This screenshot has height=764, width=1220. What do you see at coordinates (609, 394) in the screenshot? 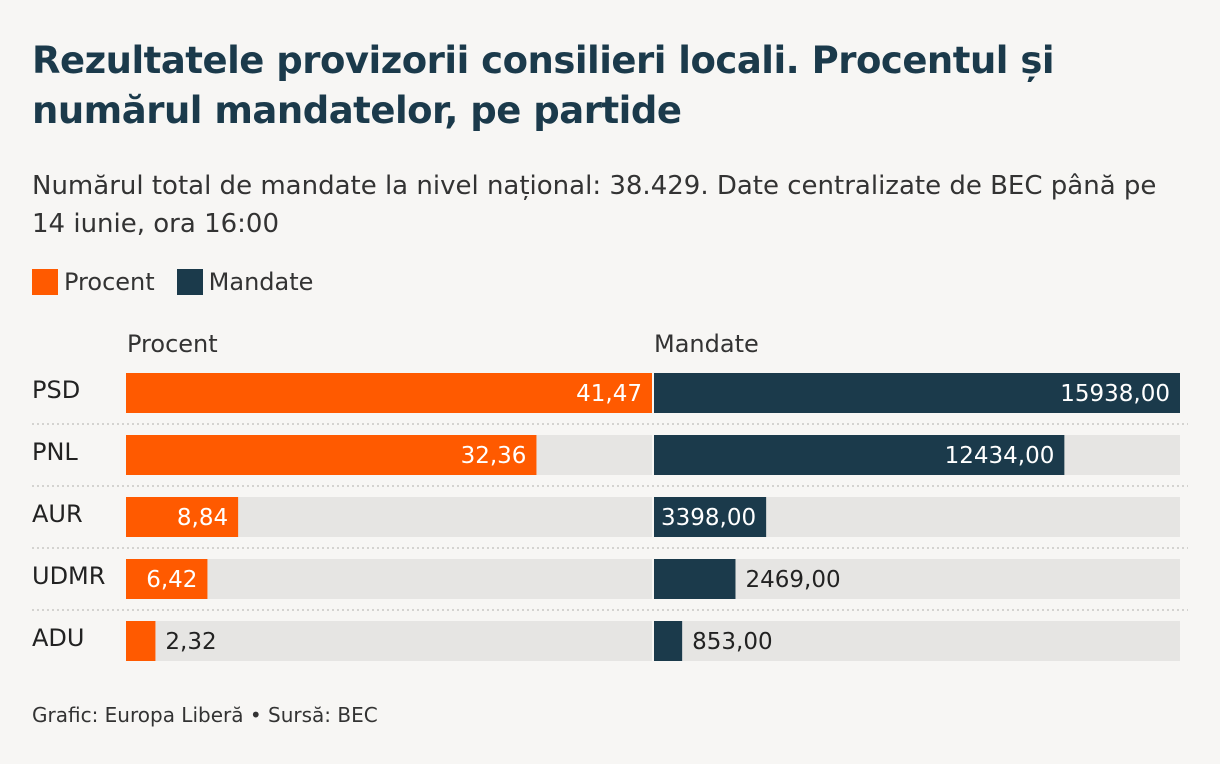
I see `value-label-procent-psd: 41,47` at bounding box center [609, 394].